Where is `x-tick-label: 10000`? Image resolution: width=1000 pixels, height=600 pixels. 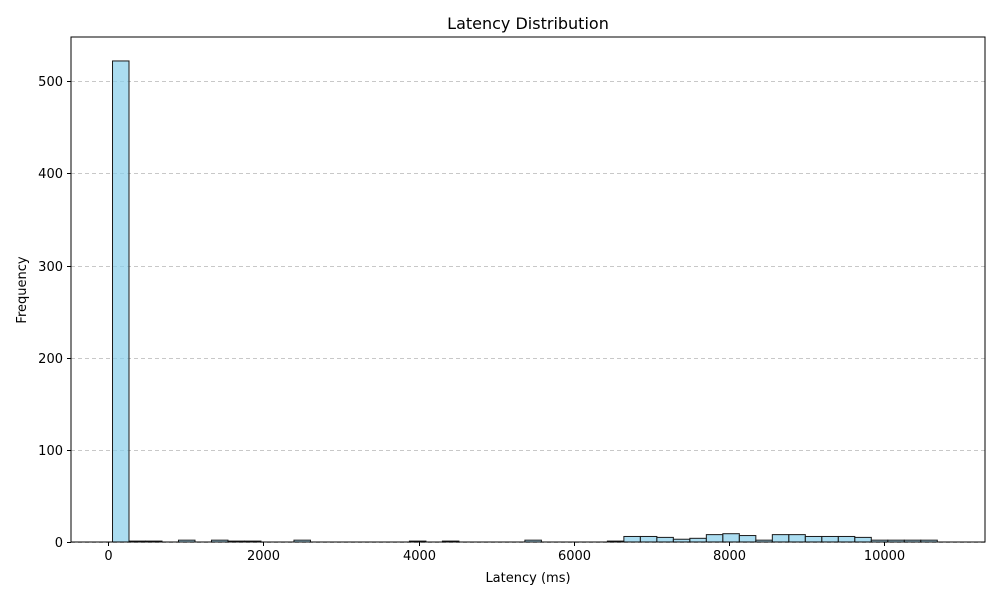 x-tick-label: 10000 is located at coordinates (884, 556).